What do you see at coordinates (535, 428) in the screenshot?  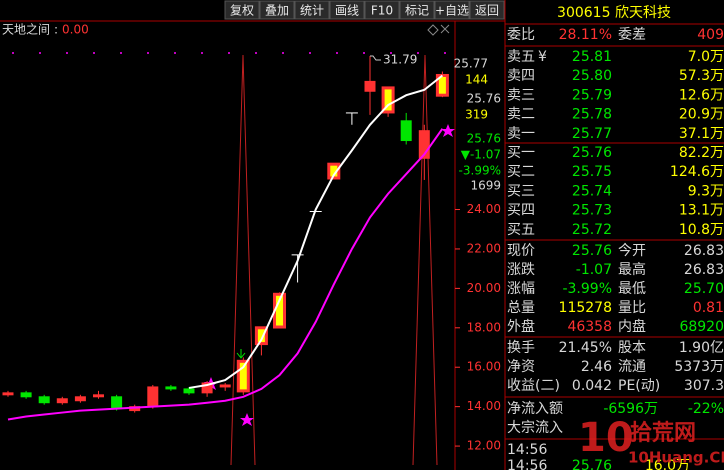 I see `label: 大宗流入` at bounding box center [535, 428].